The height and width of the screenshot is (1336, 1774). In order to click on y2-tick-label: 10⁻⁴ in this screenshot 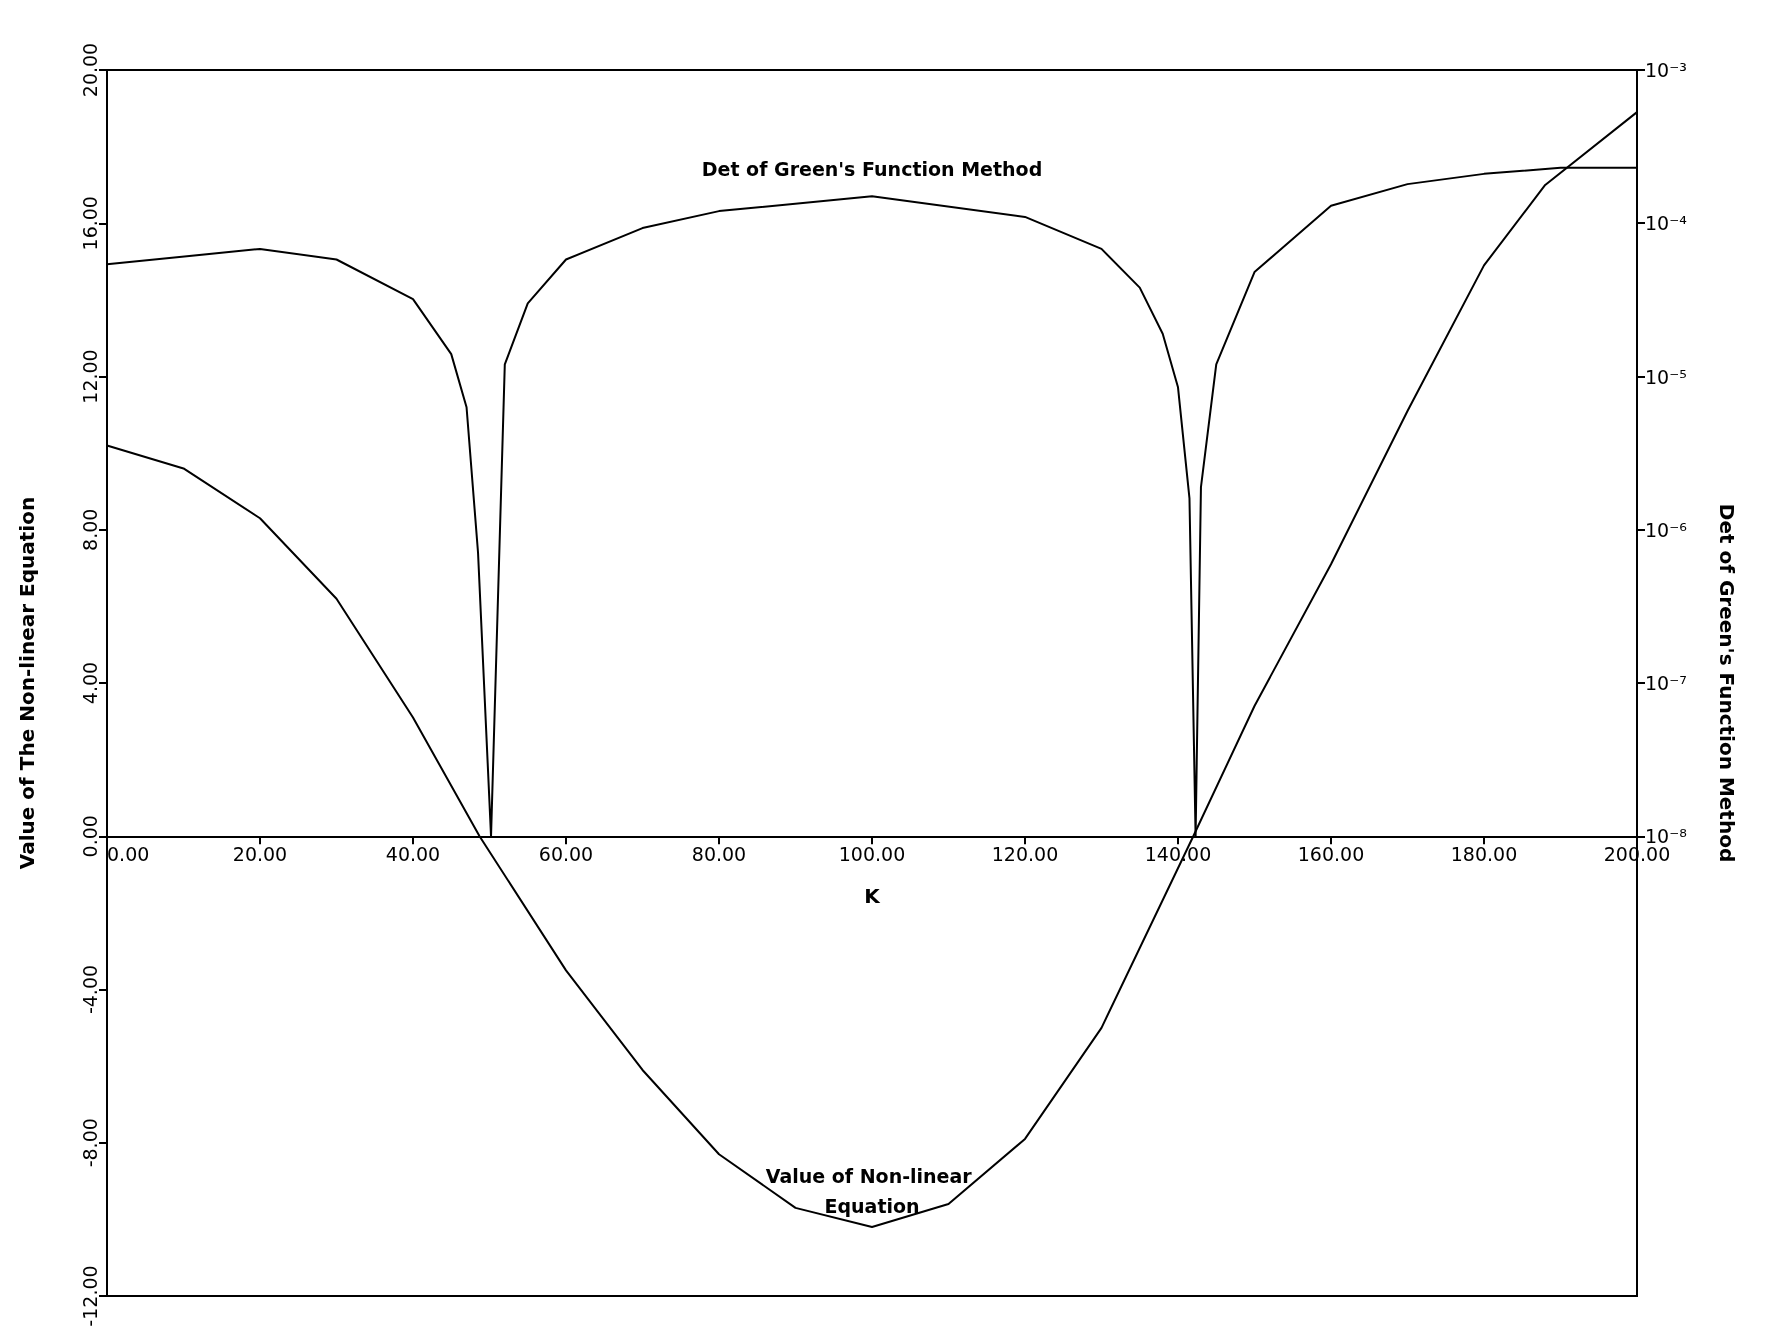, I will do `click(1666, 223)`.